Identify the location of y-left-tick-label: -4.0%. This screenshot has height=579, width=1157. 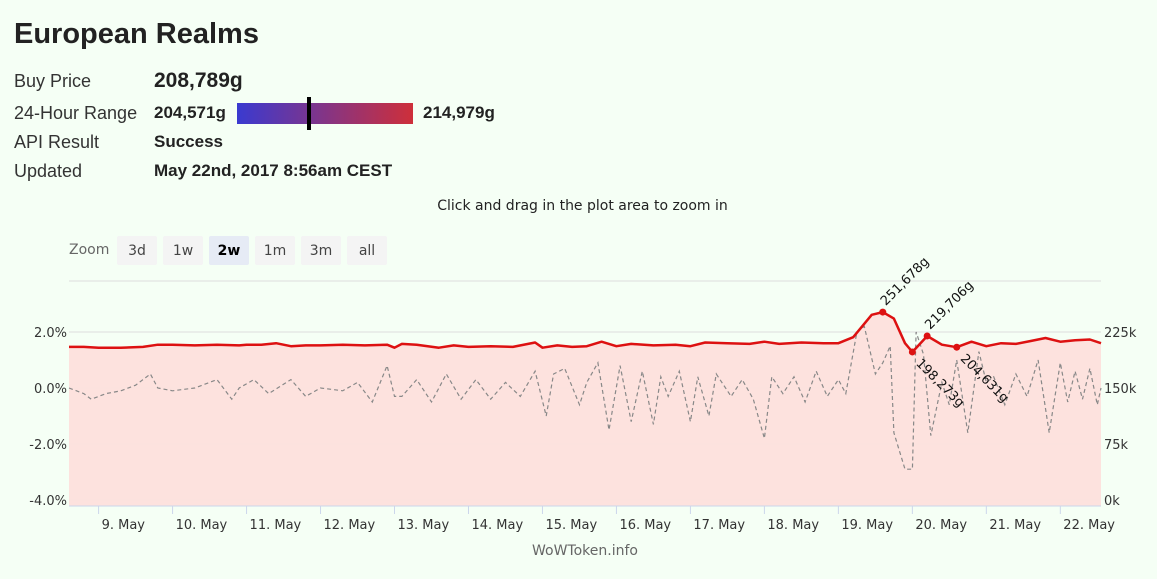
(48, 501).